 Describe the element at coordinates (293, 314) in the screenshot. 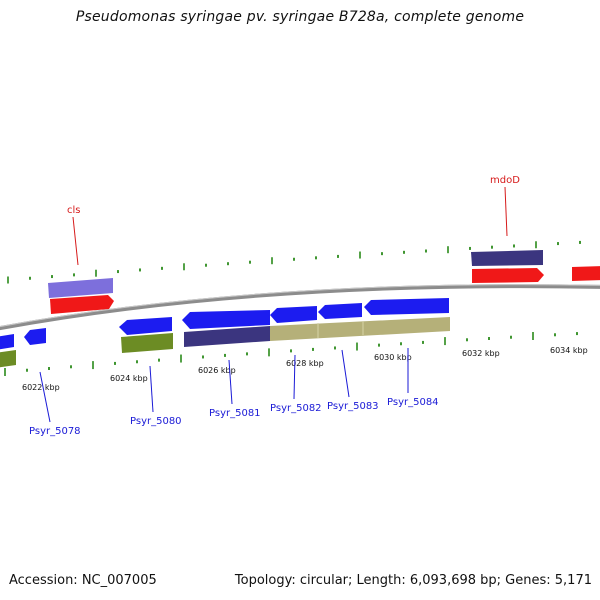

I see `gene-psyr5082-arrow` at that location.